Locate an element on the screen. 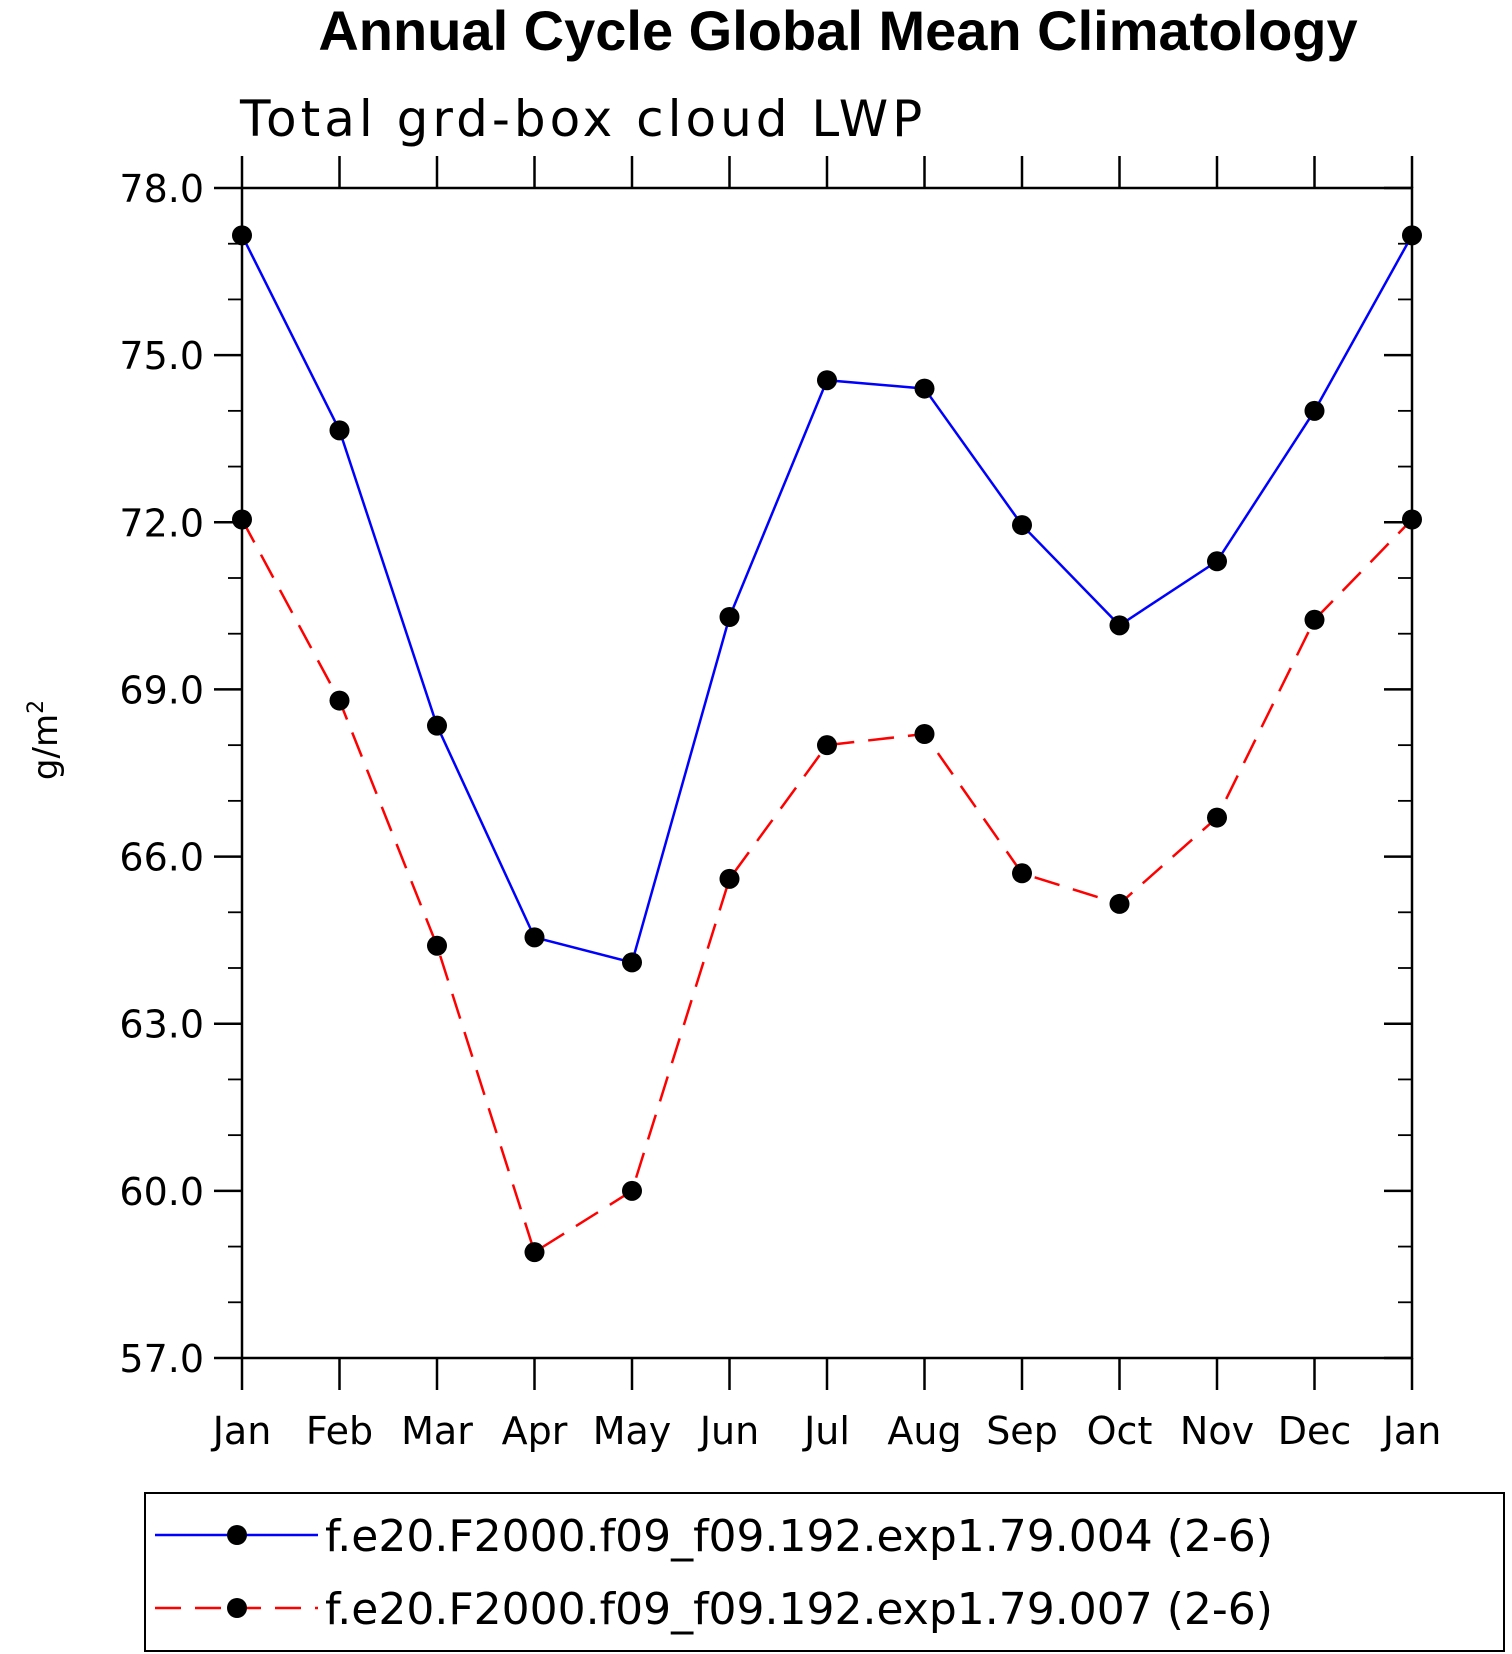 The width and height of the screenshot is (1512, 1654). x-tick-label: May is located at coordinates (632, 1431).